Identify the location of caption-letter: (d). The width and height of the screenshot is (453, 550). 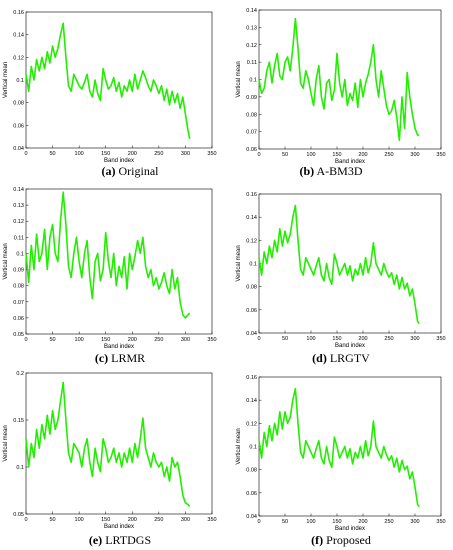
(319, 358).